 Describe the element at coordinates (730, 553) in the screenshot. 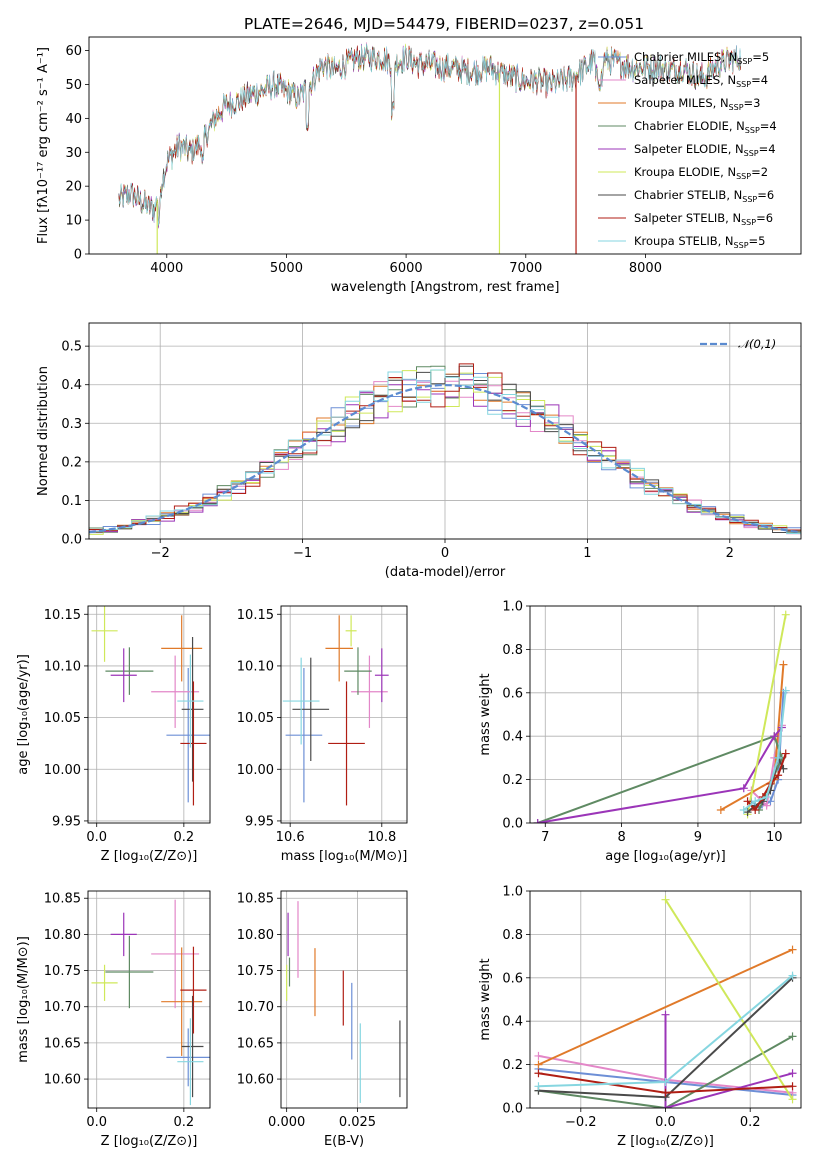

I see `x-tick-label: 2` at that location.